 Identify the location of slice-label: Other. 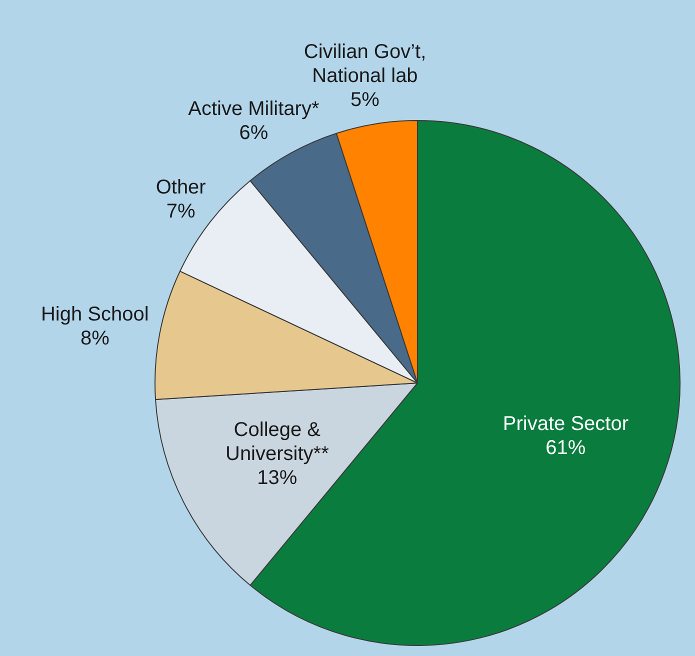
(181, 187).